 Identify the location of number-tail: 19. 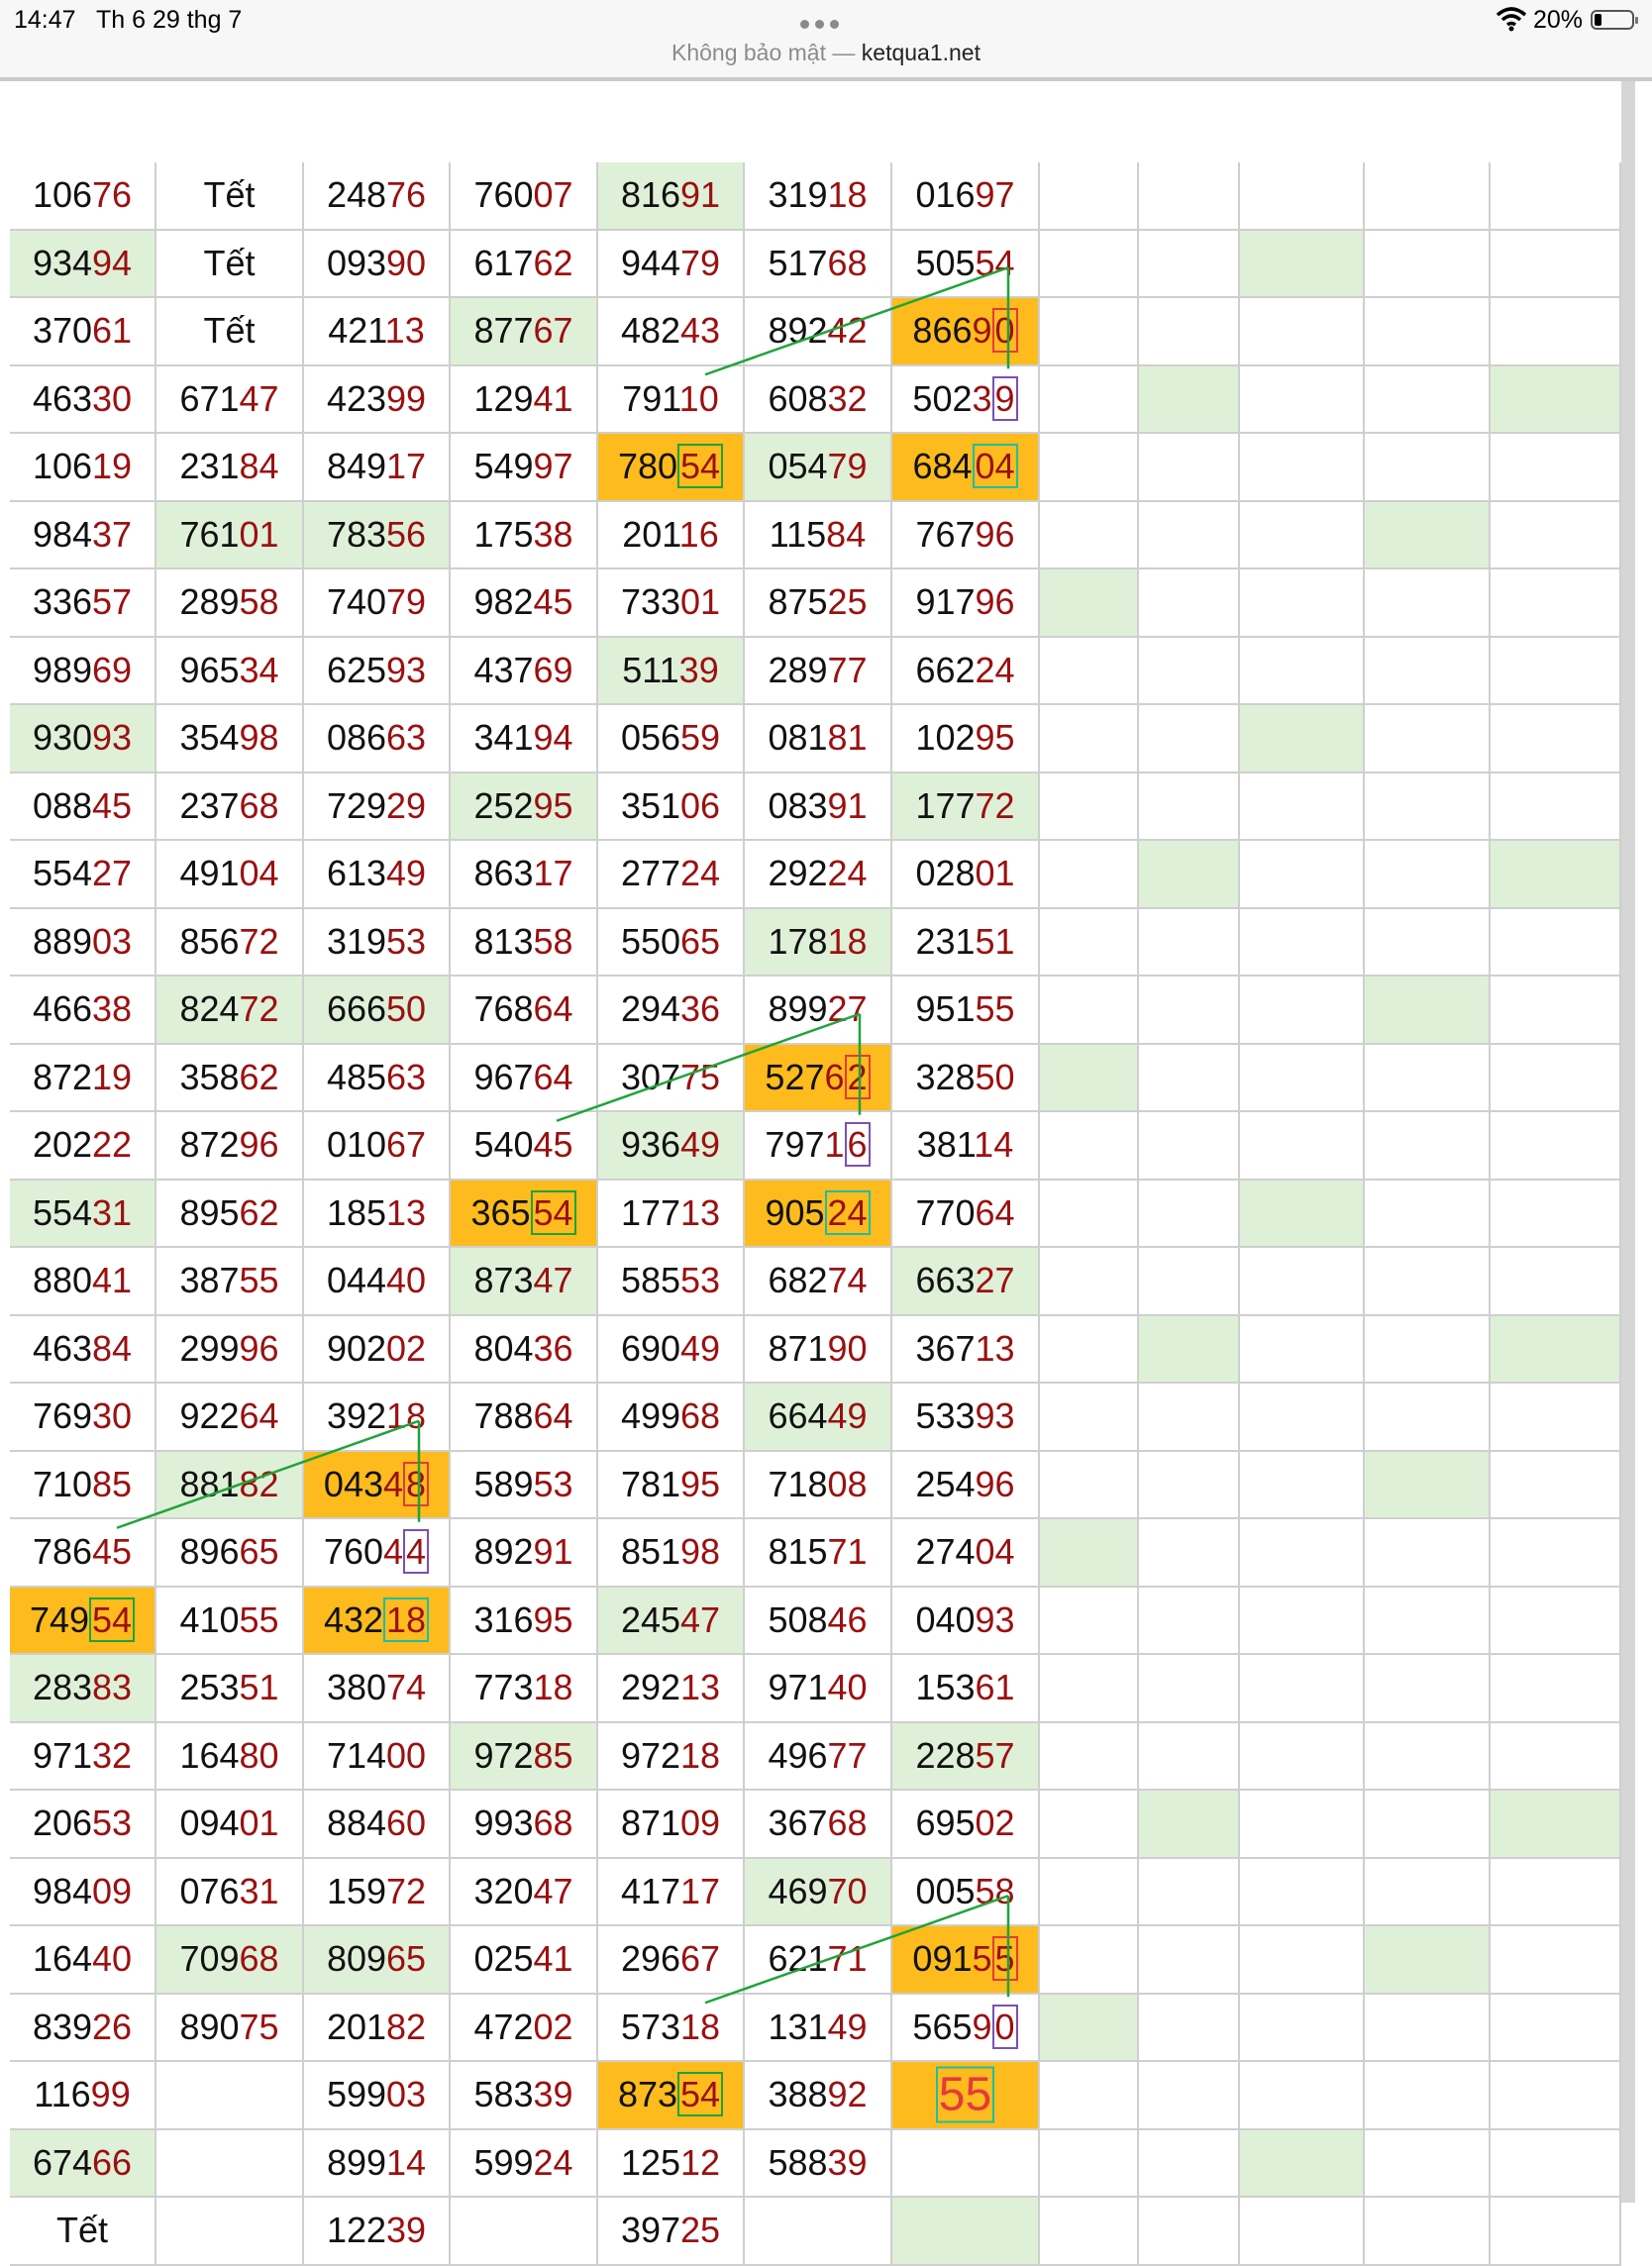
(113, 466).